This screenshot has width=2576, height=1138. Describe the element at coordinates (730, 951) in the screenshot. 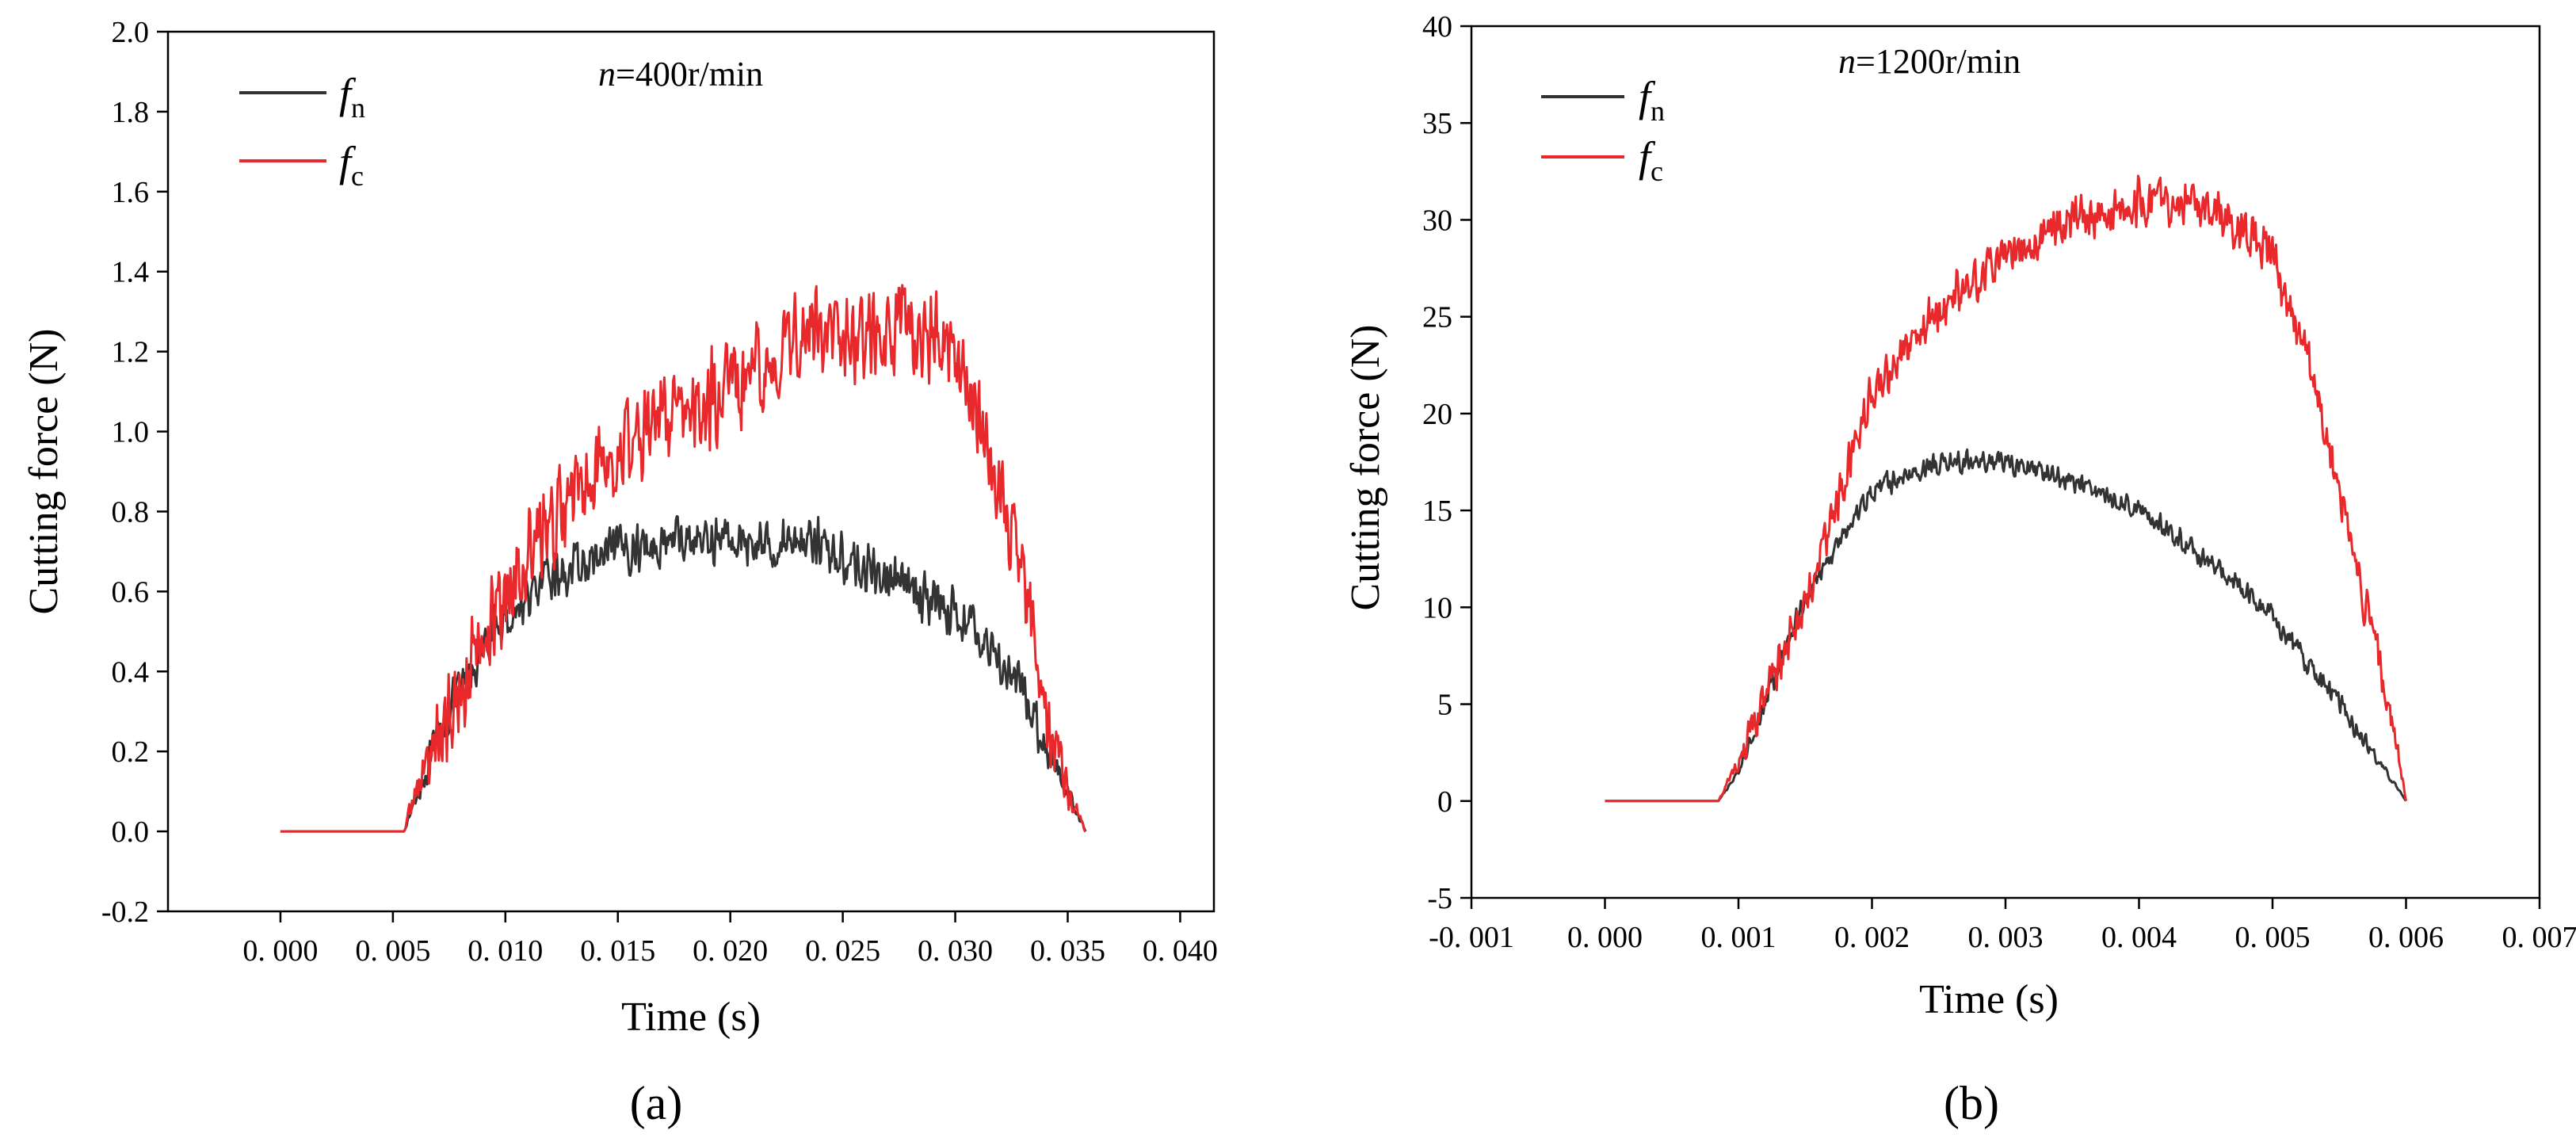

I see `x-tick-label-a: 0. 020` at that location.